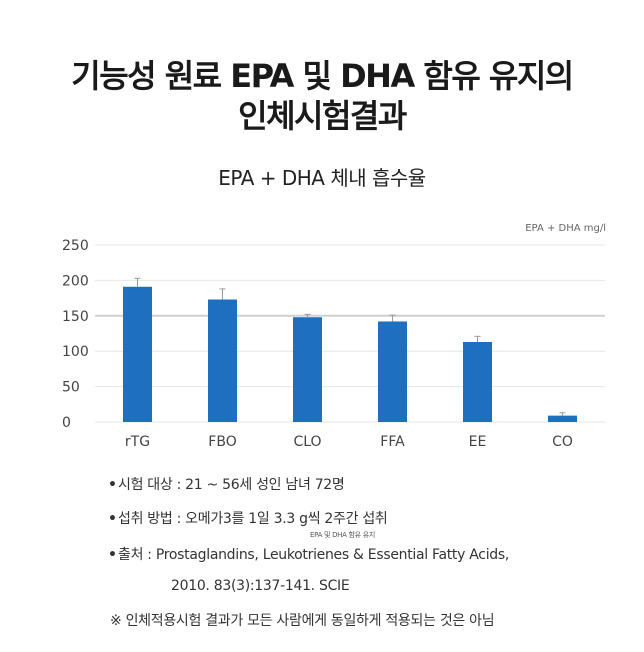 The width and height of the screenshot is (644, 652). I want to click on y-tick-label: 100, so click(75, 352).